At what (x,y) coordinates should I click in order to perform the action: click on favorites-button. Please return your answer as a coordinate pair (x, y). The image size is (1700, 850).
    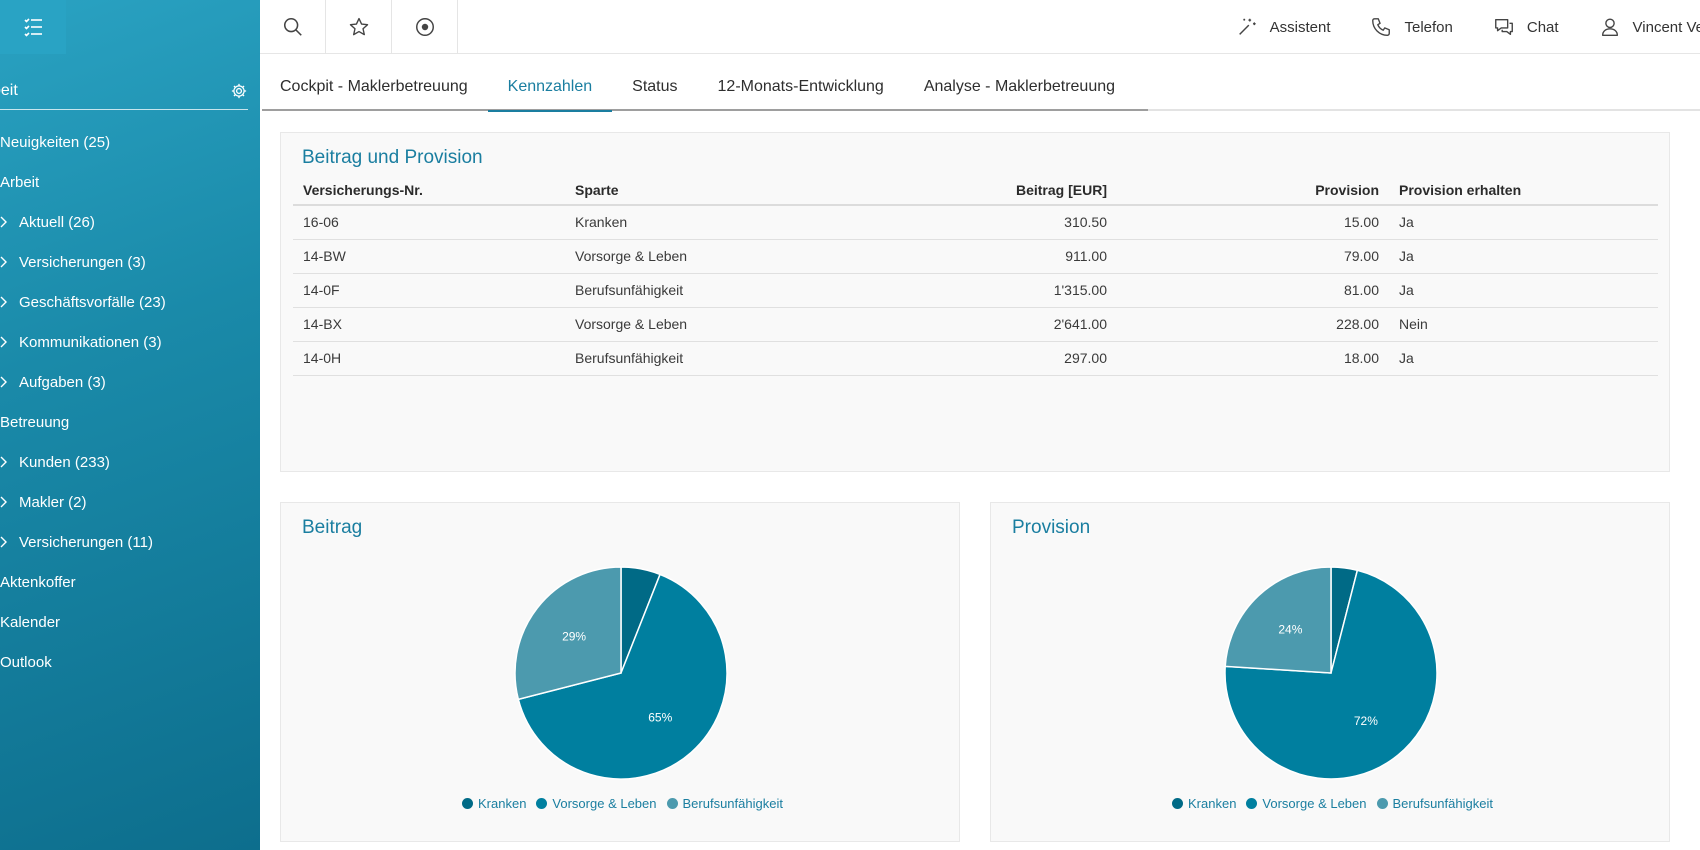
    Looking at the image, I should click on (359, 27).